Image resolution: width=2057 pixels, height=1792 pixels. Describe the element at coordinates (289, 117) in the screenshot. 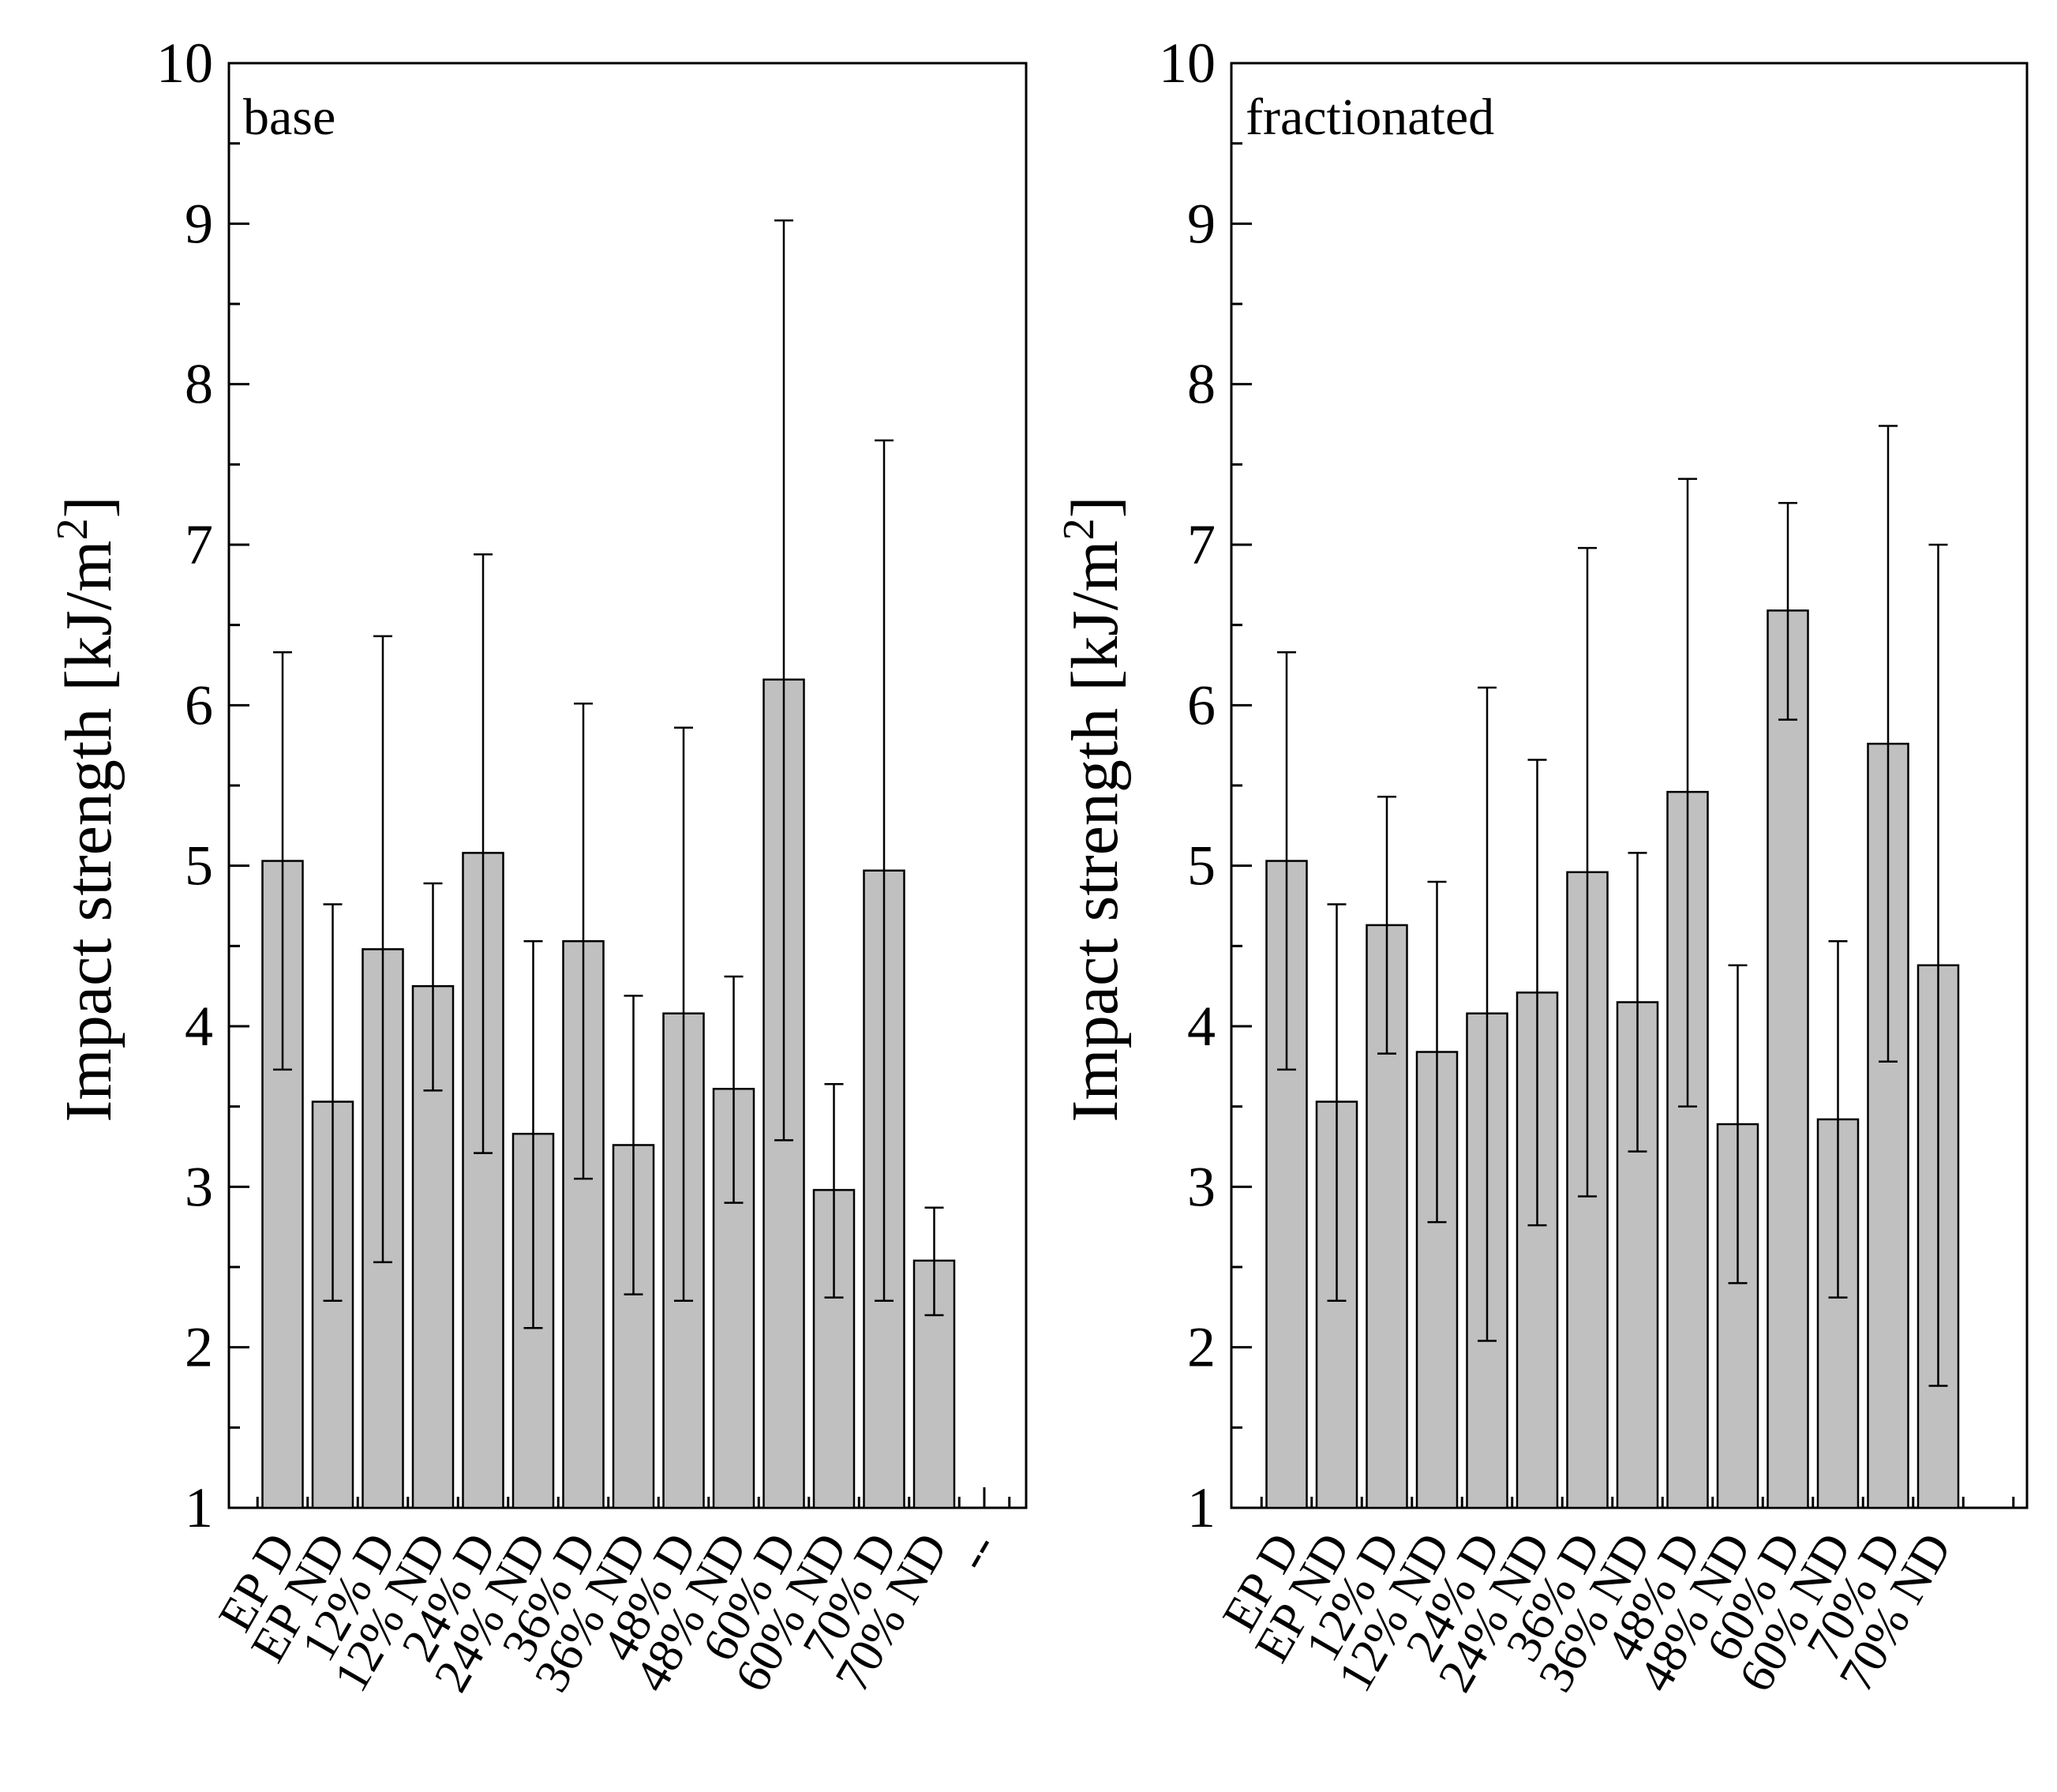

I see `panel-label: base` at that location.